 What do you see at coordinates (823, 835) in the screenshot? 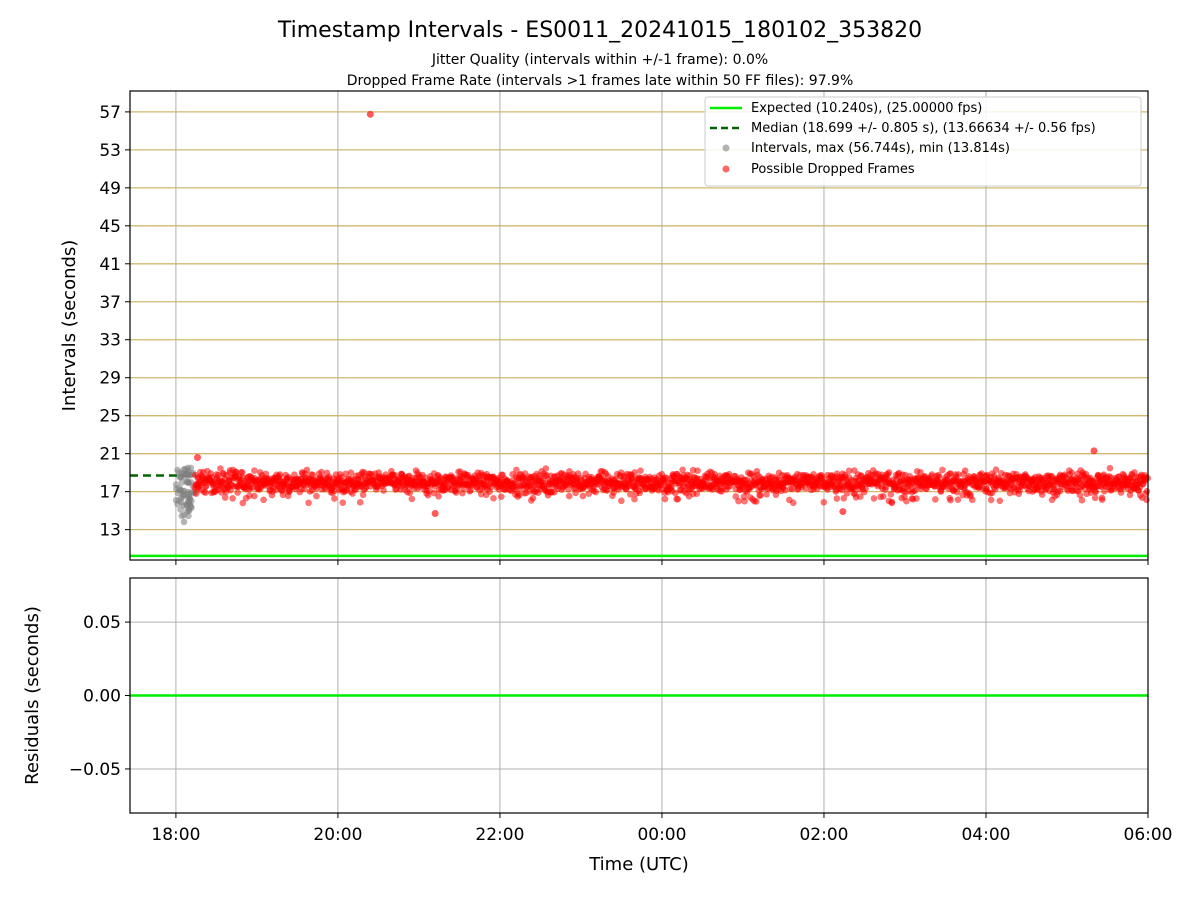
I see `x-tick-label: 02:00` at bounding box center [823, 835].